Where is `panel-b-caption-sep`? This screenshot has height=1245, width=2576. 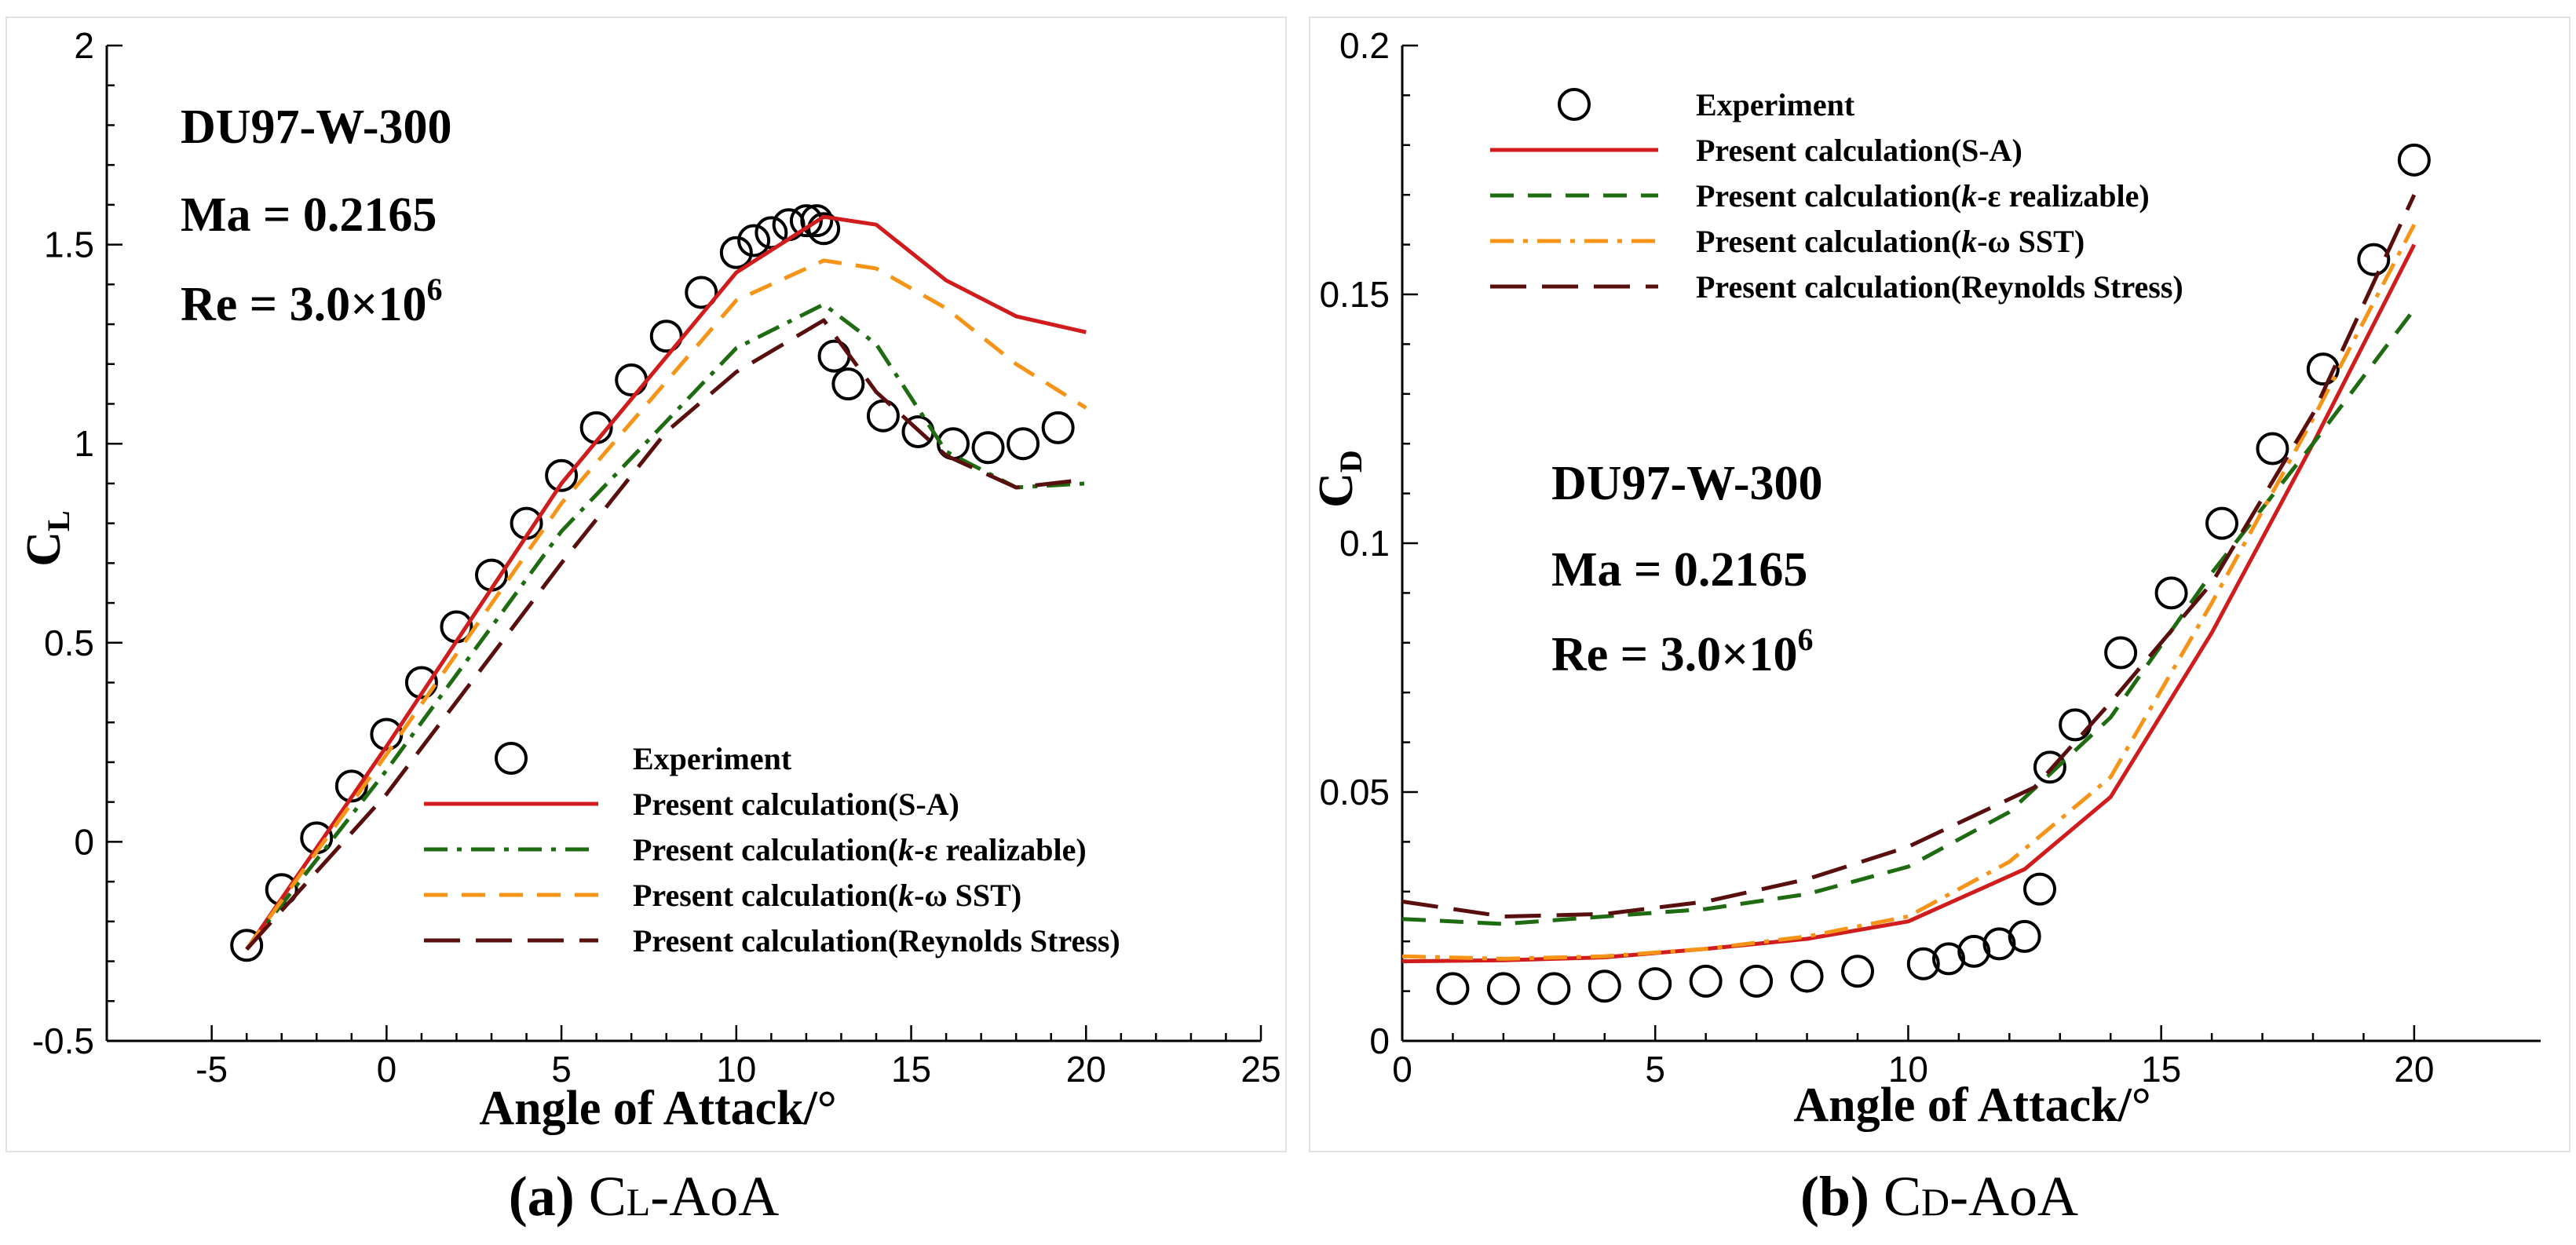
panel-b-caption-sep is located at coordinates (1876, 1196).